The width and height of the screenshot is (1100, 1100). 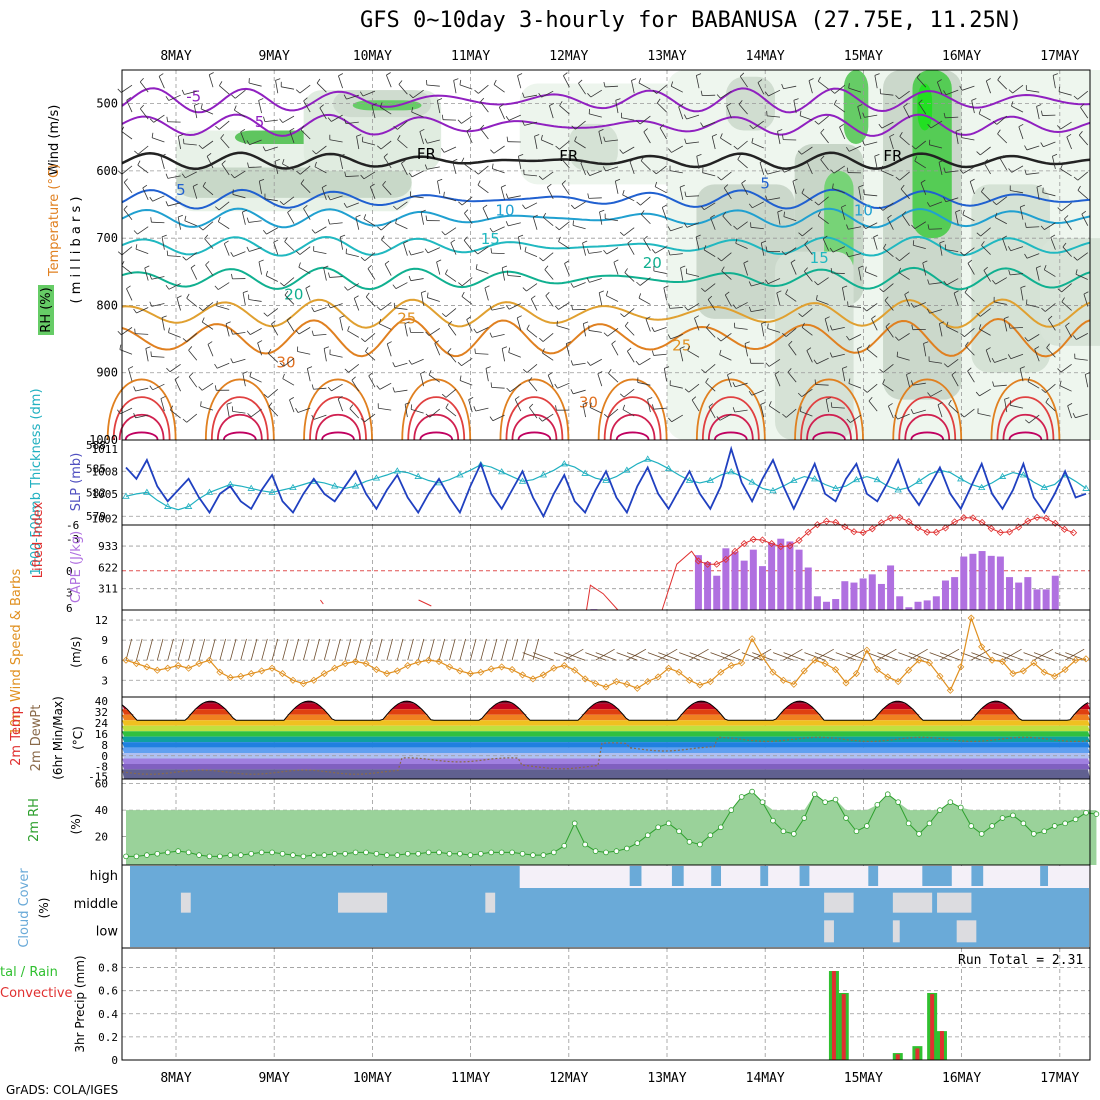 What do you see at coordinates (764, 876) in the screenshot?
I see `cloud-high-block` at bounding box center [764, 876].